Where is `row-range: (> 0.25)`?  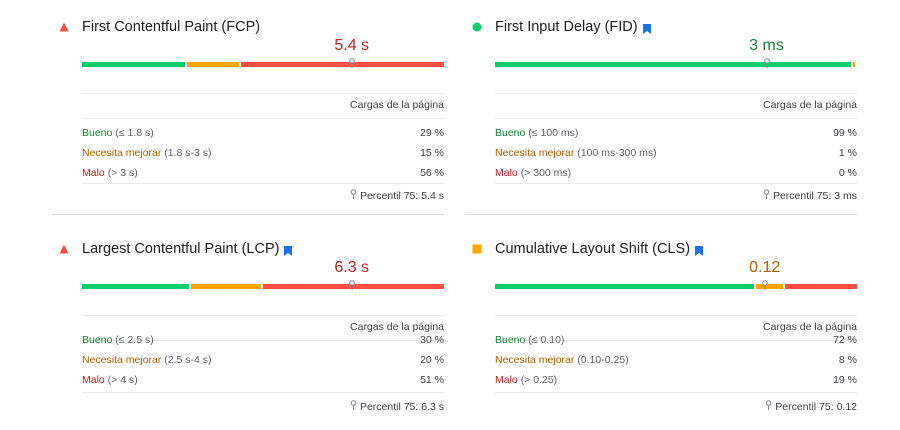 row-range: (> 0.25) is located at coordinates (539, 380).